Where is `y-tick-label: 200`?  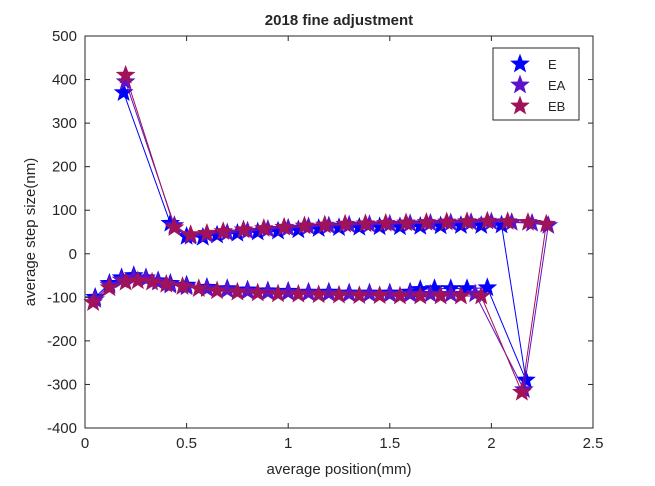 y-tick-label: 200 is located at coordinates (64, 167).